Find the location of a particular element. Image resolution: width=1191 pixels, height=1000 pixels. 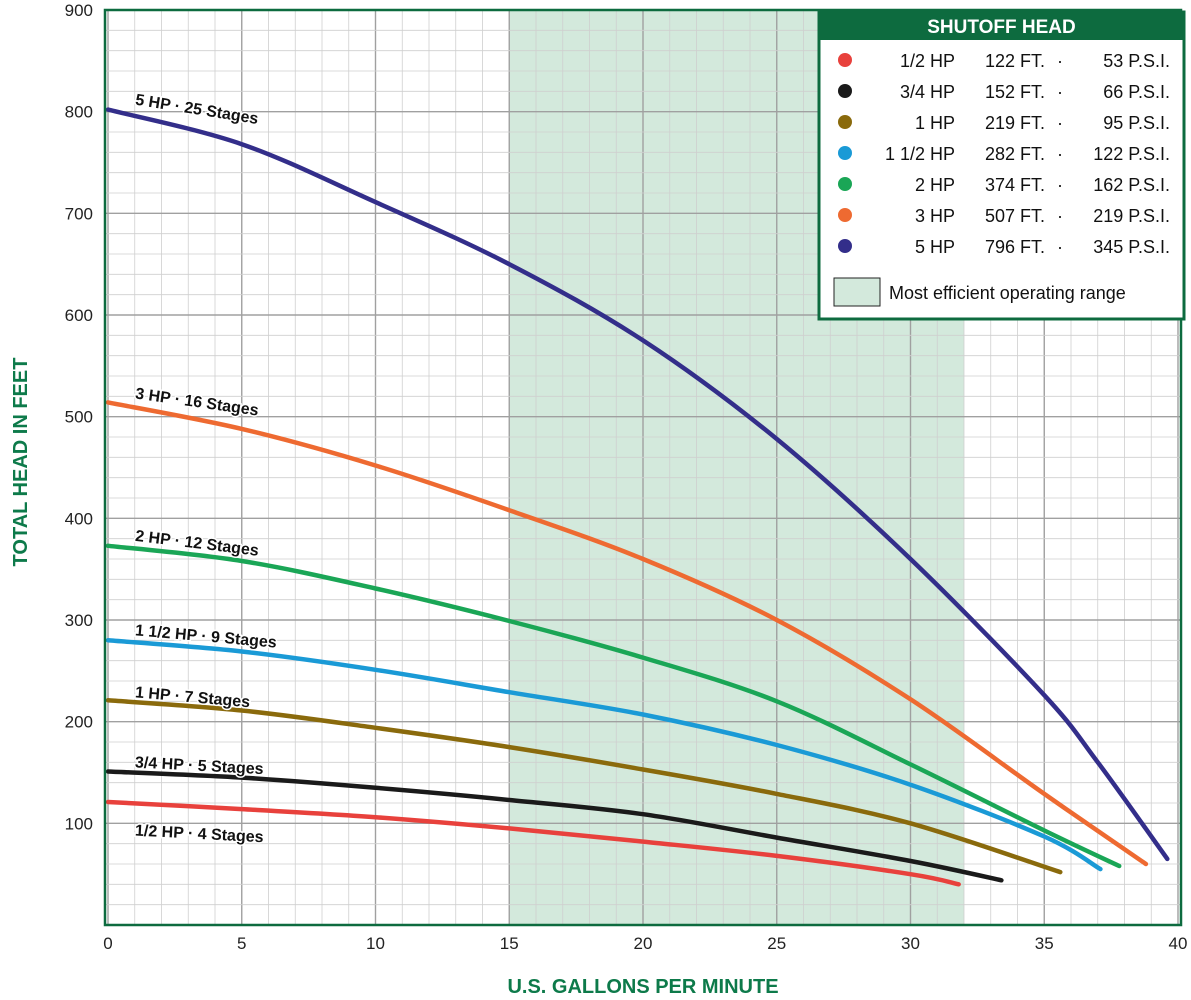

legend-header is located at coordinates (1001, 26).